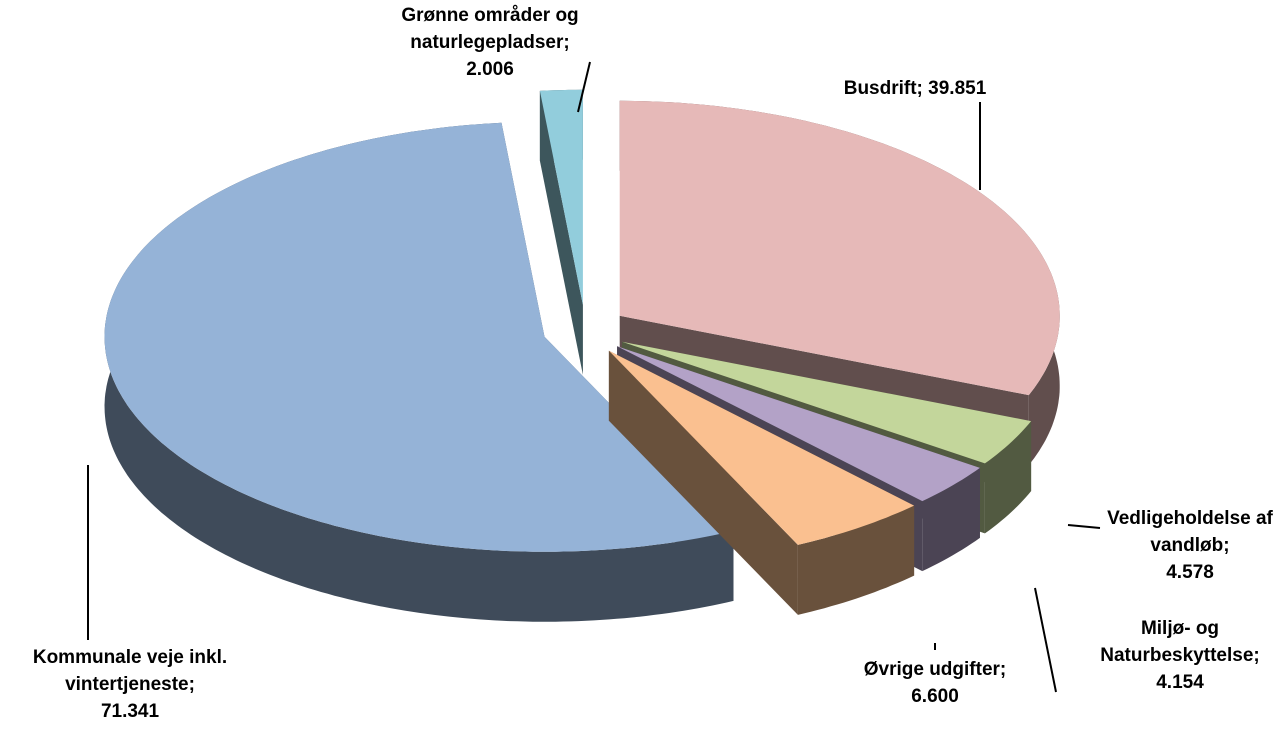 The height and width of the screenshot is (740, 1281). Describe the element at coordinates (883, 88) in the screenshot. I see `label-category: Busdrift;` at that location.